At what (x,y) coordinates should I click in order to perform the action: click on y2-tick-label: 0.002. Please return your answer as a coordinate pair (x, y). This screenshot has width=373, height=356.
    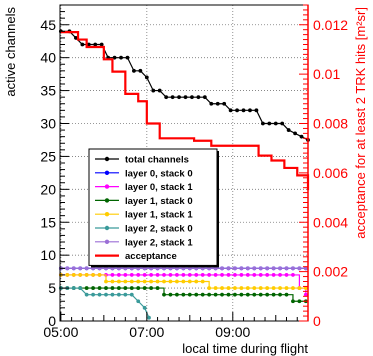
    Looking at the image, I should click on (330, 272).